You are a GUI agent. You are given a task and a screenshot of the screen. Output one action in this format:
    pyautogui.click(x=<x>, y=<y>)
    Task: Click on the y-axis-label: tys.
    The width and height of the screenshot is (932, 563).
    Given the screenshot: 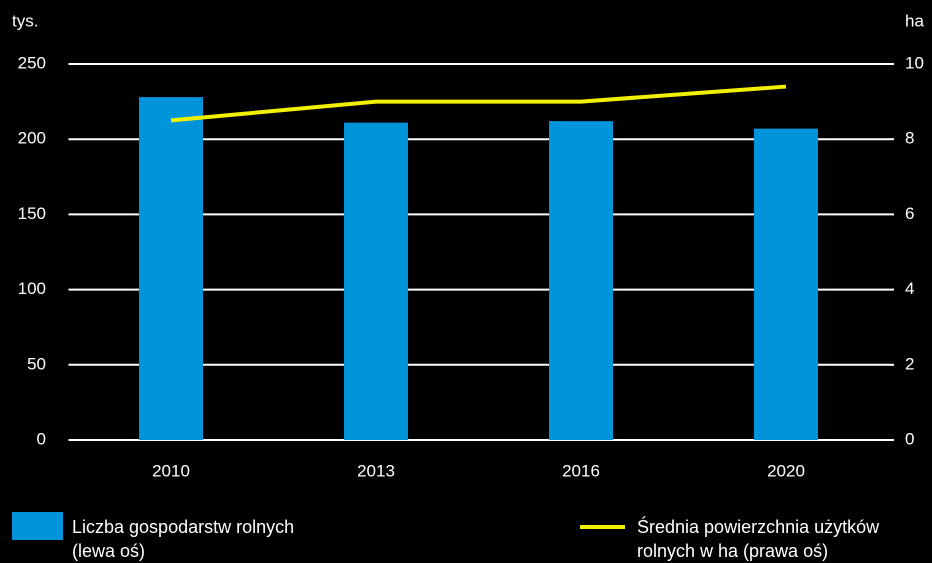 What is the action you would take?
    pyautogui.click(x=25, y=20)
    